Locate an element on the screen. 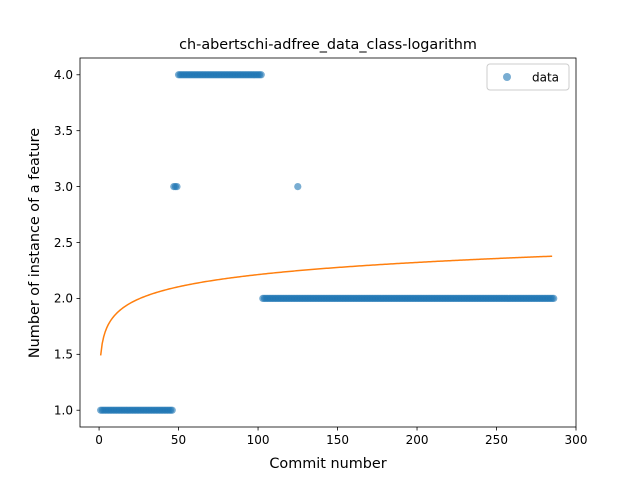  y-tick-label: 3.5 is located at coordinates (63, 131).